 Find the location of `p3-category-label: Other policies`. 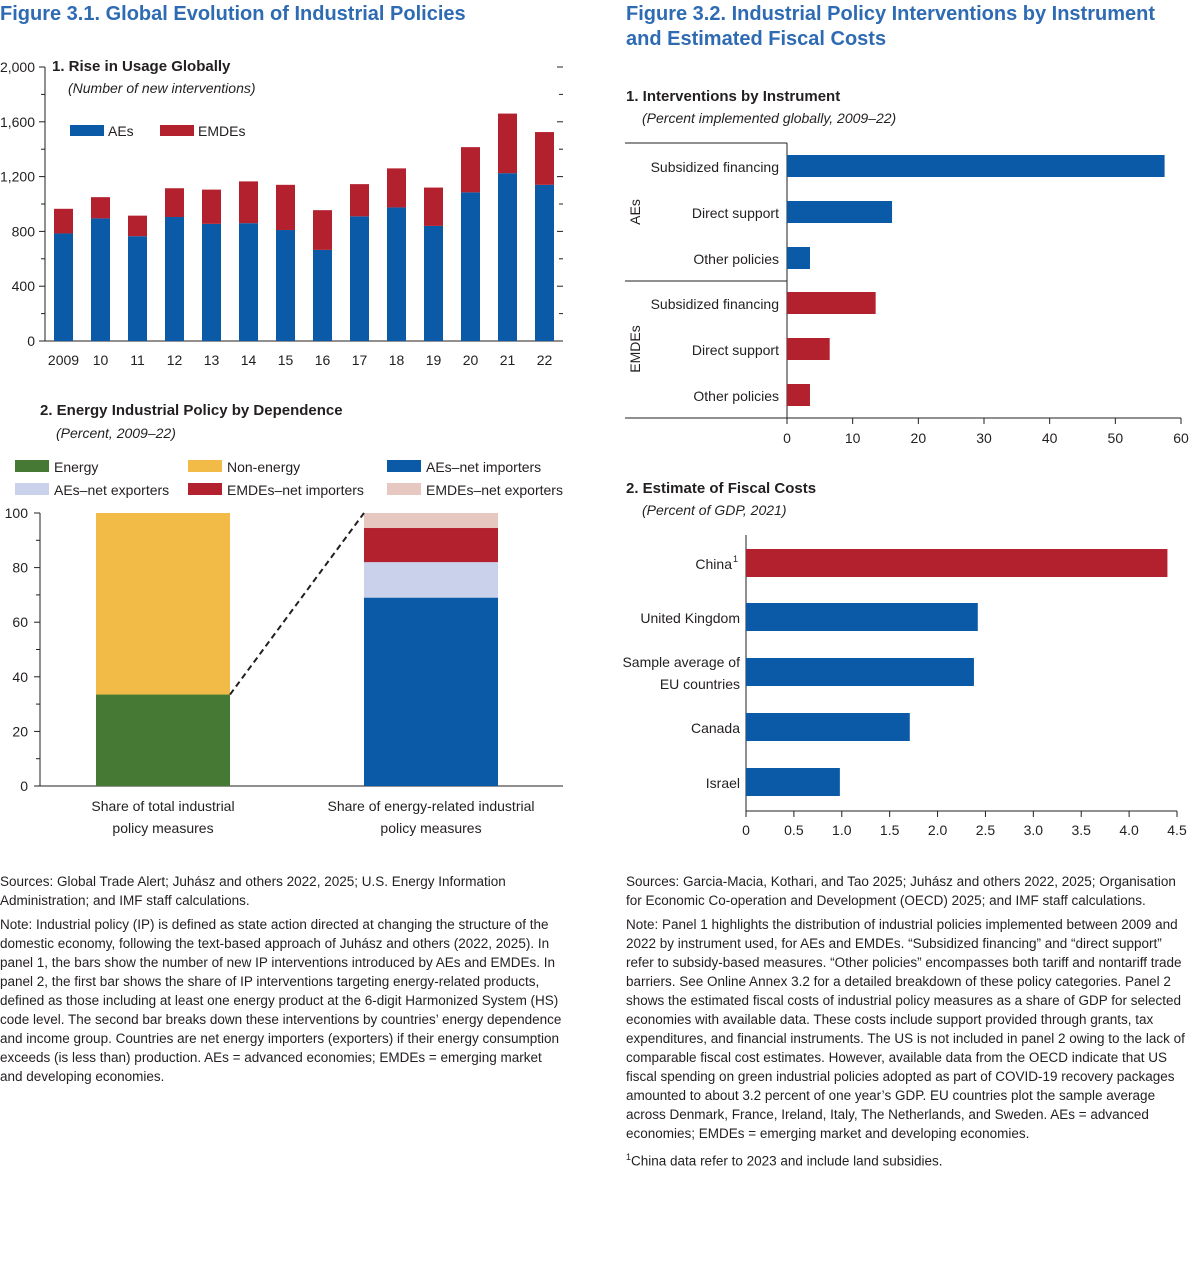

p3-category-label: Other policies is located at coordinates (736, 259).